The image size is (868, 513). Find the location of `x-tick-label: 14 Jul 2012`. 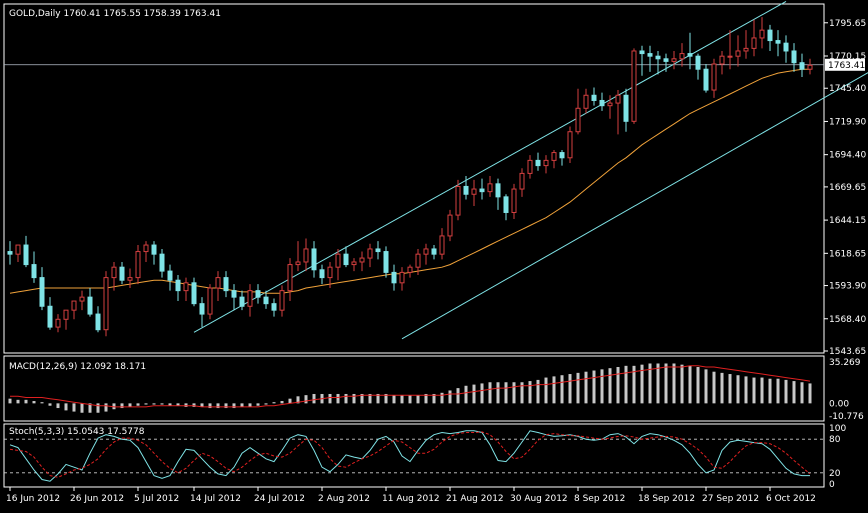

x-tick-label: 14 Jul 2012 is located at coordinates (215, 499).